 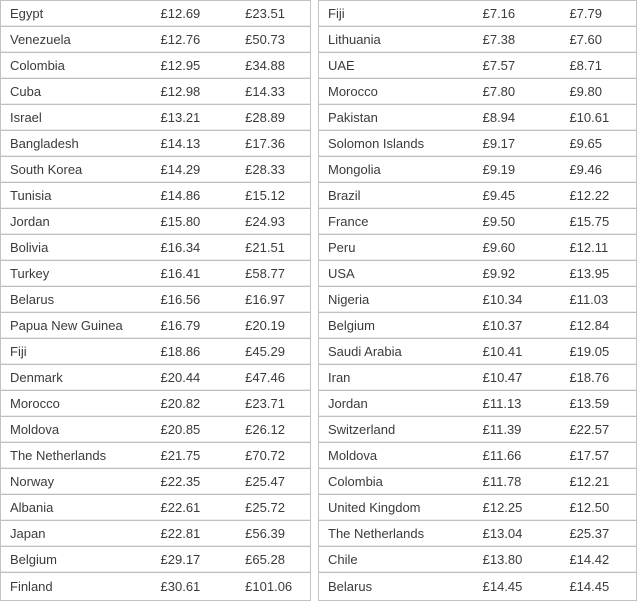 What do you see at coordinates (180, 455) in the screenshot?
I see `price-cell: £21.75` at bounding box center [180, 455].